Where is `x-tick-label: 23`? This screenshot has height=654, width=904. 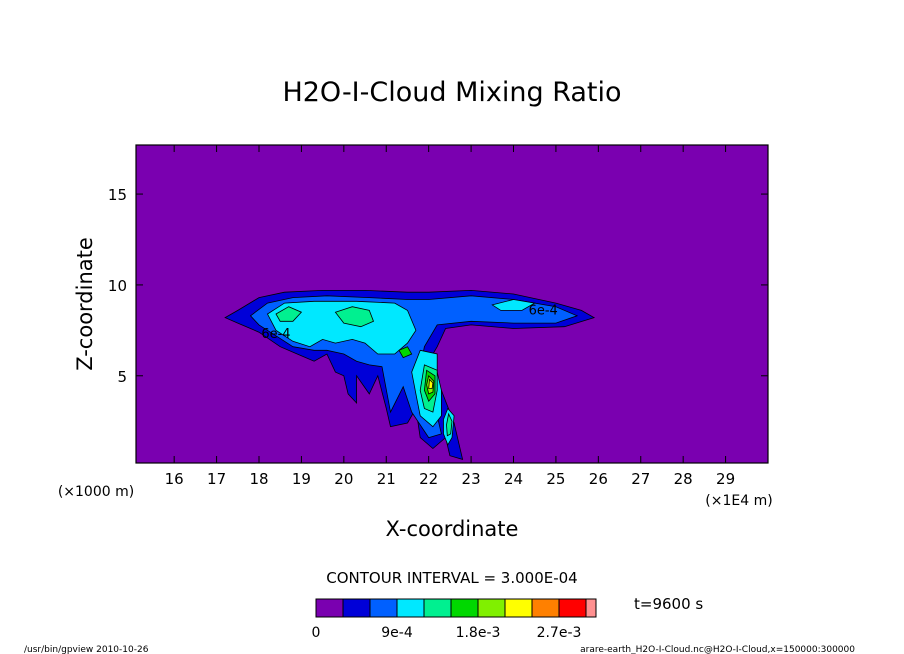
x-tick-label: 23 is located at coordinates (471, 479).